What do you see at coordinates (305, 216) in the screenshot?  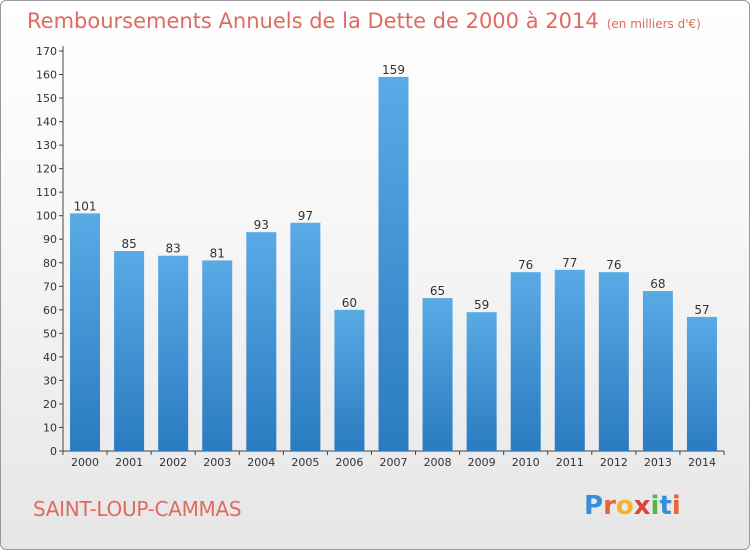 I see `bar-value-label: 97` at bounding box center [305, 216].